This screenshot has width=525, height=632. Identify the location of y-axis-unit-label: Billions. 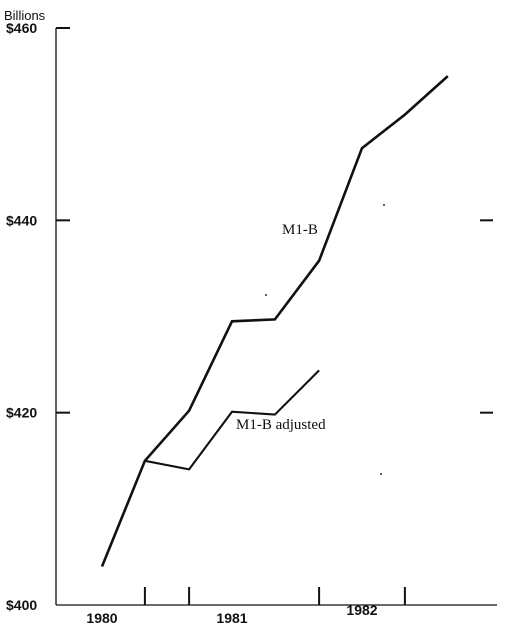
(25, 15).